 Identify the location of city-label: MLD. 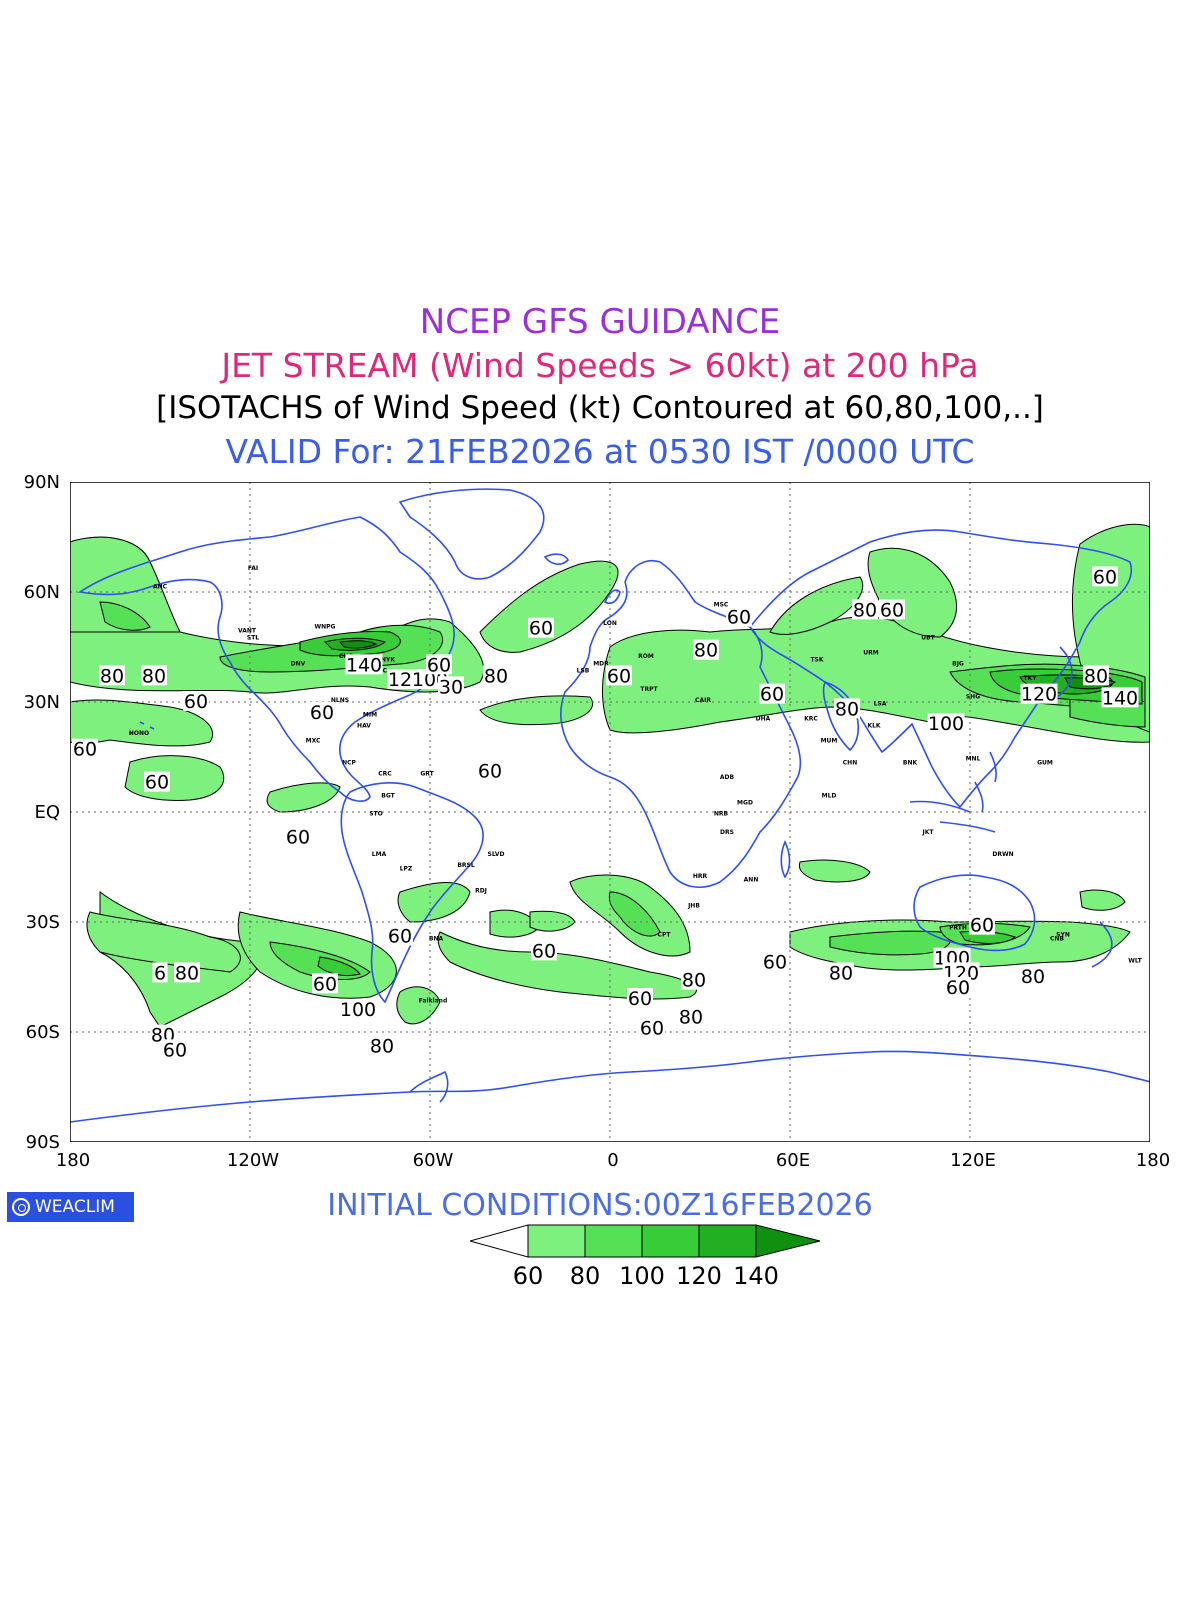
(829, 795).